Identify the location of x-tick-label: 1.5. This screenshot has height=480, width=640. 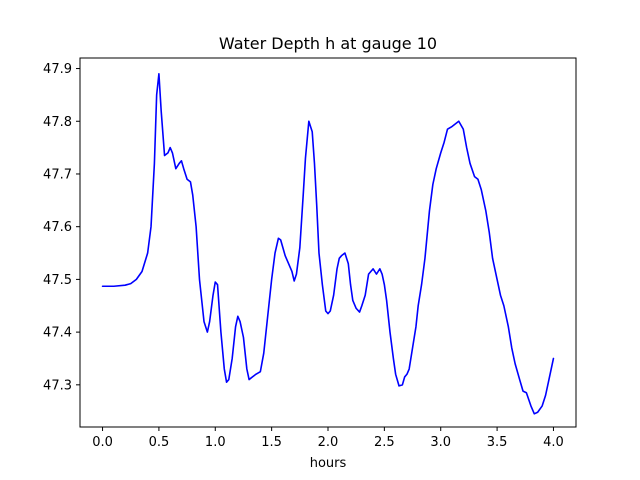
(271, 442).